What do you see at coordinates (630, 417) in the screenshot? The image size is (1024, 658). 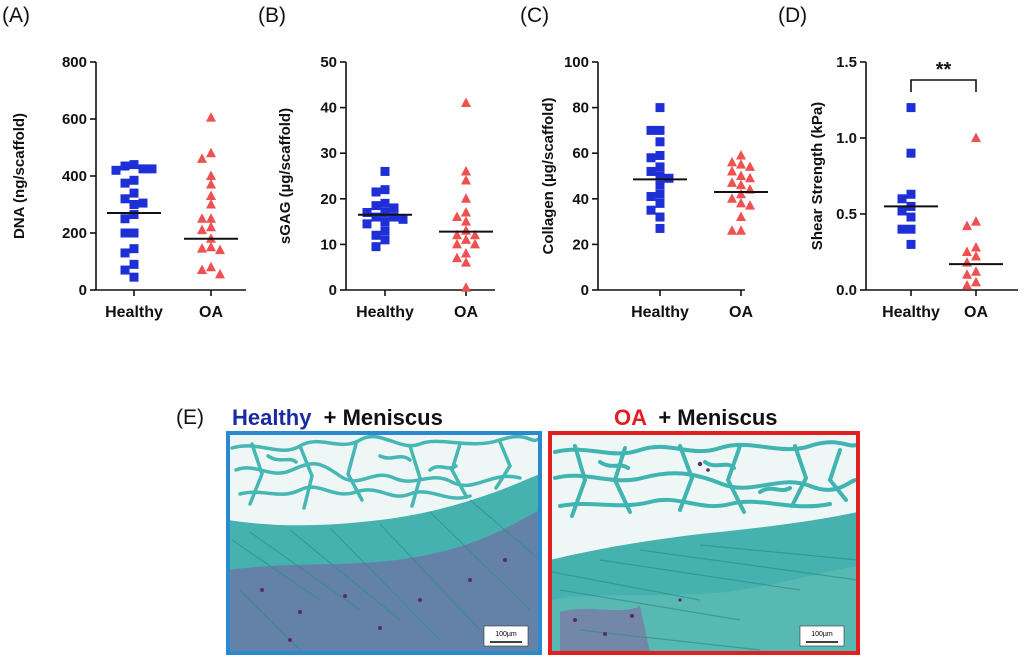 I see `histology-title-group-oa: OA` at bounding box center [630, 417].